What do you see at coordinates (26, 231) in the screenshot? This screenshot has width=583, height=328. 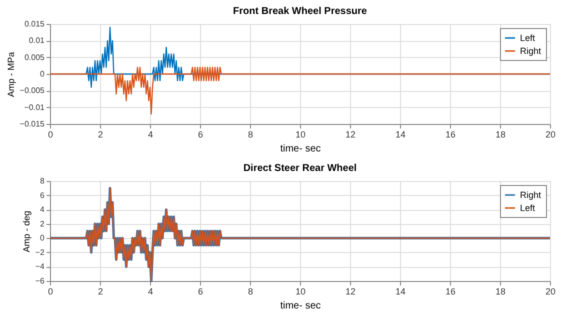 I see `y-axis-title: Amp - deg` at bounding box center [26, 231].